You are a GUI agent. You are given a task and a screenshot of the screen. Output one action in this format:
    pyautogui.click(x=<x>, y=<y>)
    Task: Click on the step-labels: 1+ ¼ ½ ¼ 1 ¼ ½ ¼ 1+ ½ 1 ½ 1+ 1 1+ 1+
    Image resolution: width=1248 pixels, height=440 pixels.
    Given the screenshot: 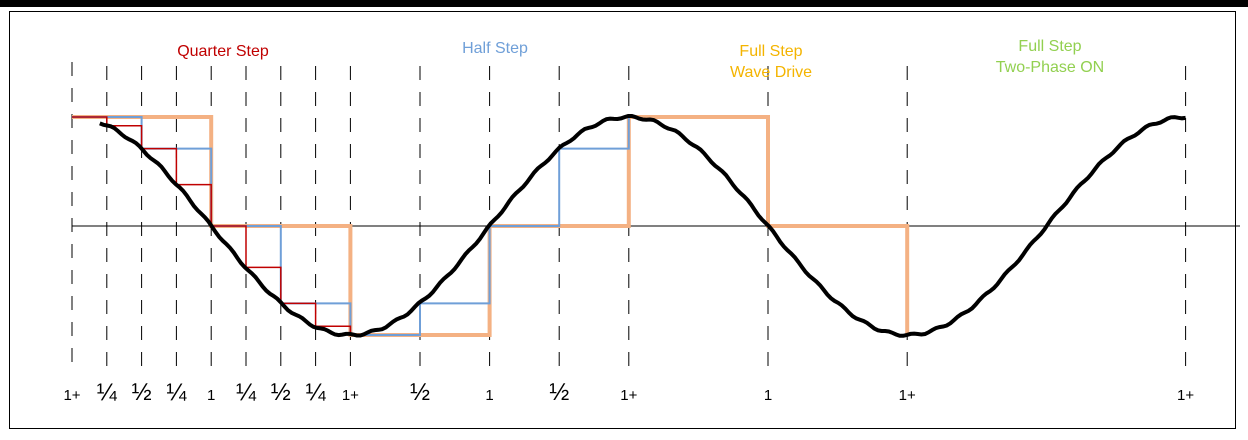 What is the action you would take?
    pyautogui.click(x=628, y=392)
    